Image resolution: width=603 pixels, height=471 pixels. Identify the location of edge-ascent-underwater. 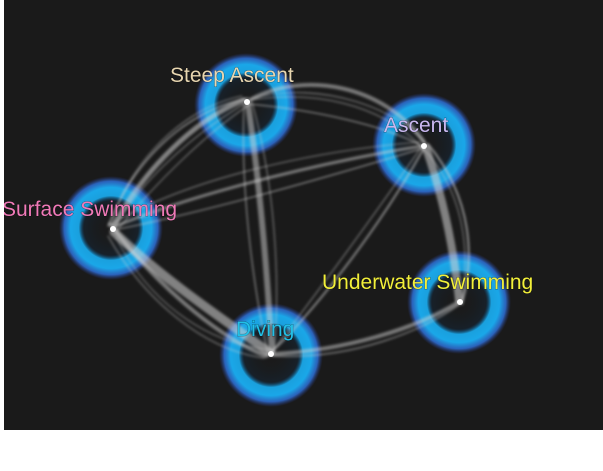
(442, 224).